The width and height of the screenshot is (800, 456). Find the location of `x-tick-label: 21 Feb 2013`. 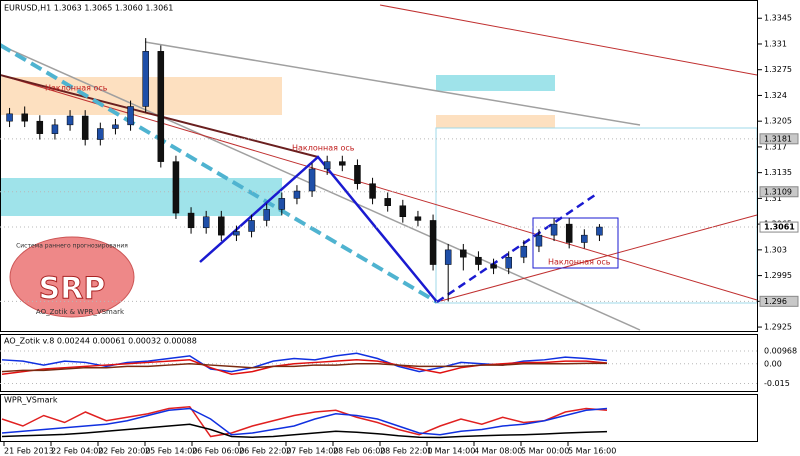

x-tick-label: 21 Feb 2013 is located at coordinates (29, 451).